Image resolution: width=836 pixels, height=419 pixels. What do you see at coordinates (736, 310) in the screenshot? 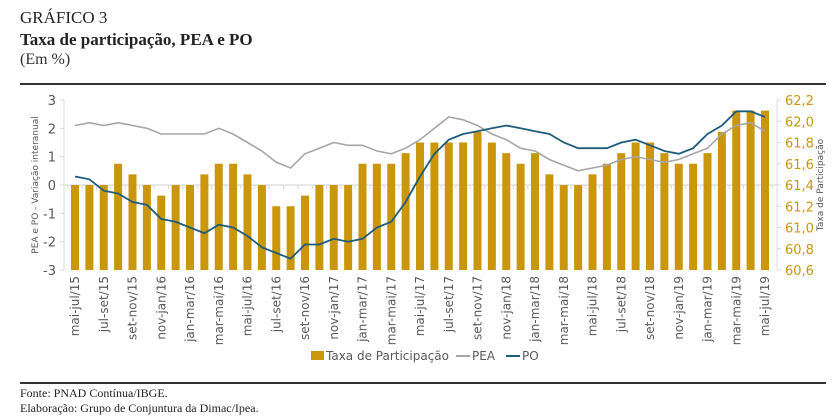
I see `x-tick-label: mar-mai/19` at bounding box center [736, 310].